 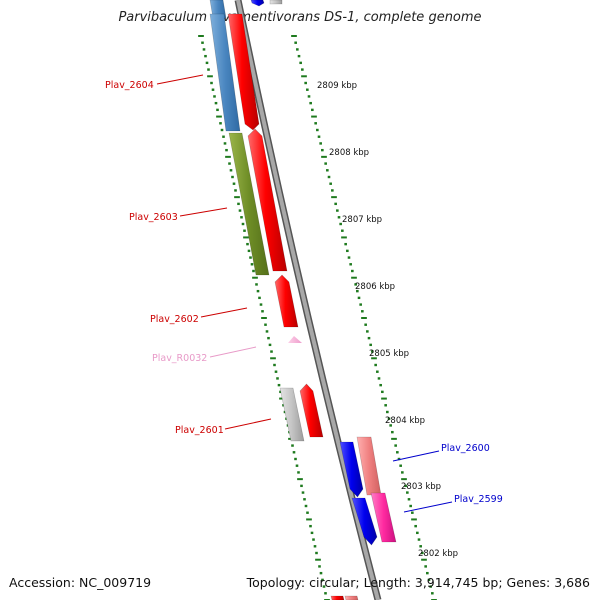 I want to click on gene-label-plav-2603: Plav_2603, so click(x=153, y=217).